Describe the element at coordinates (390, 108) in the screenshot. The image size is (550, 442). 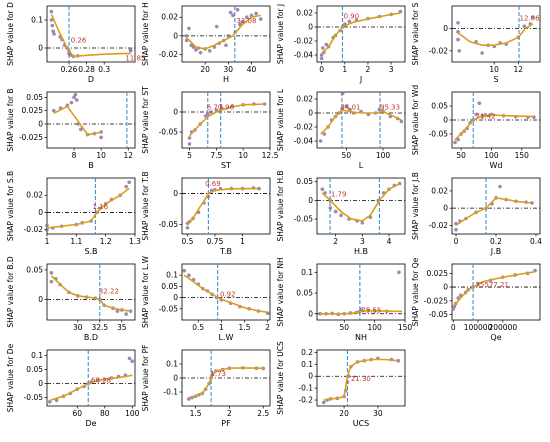
I see `threshold-annotation: 95.33` at that location.